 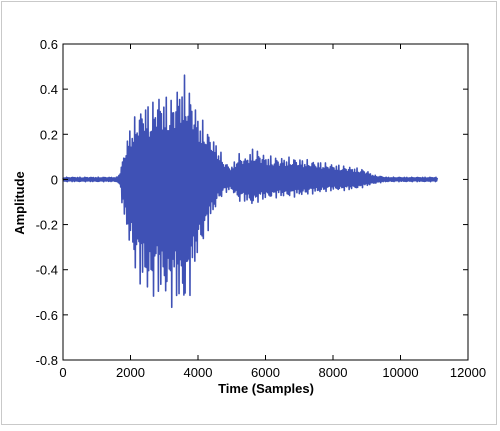 What do you see at coordinates (198, 372) in the screenshot?
I see `x-tick-label: 4000` at bounding box center [198, 372].